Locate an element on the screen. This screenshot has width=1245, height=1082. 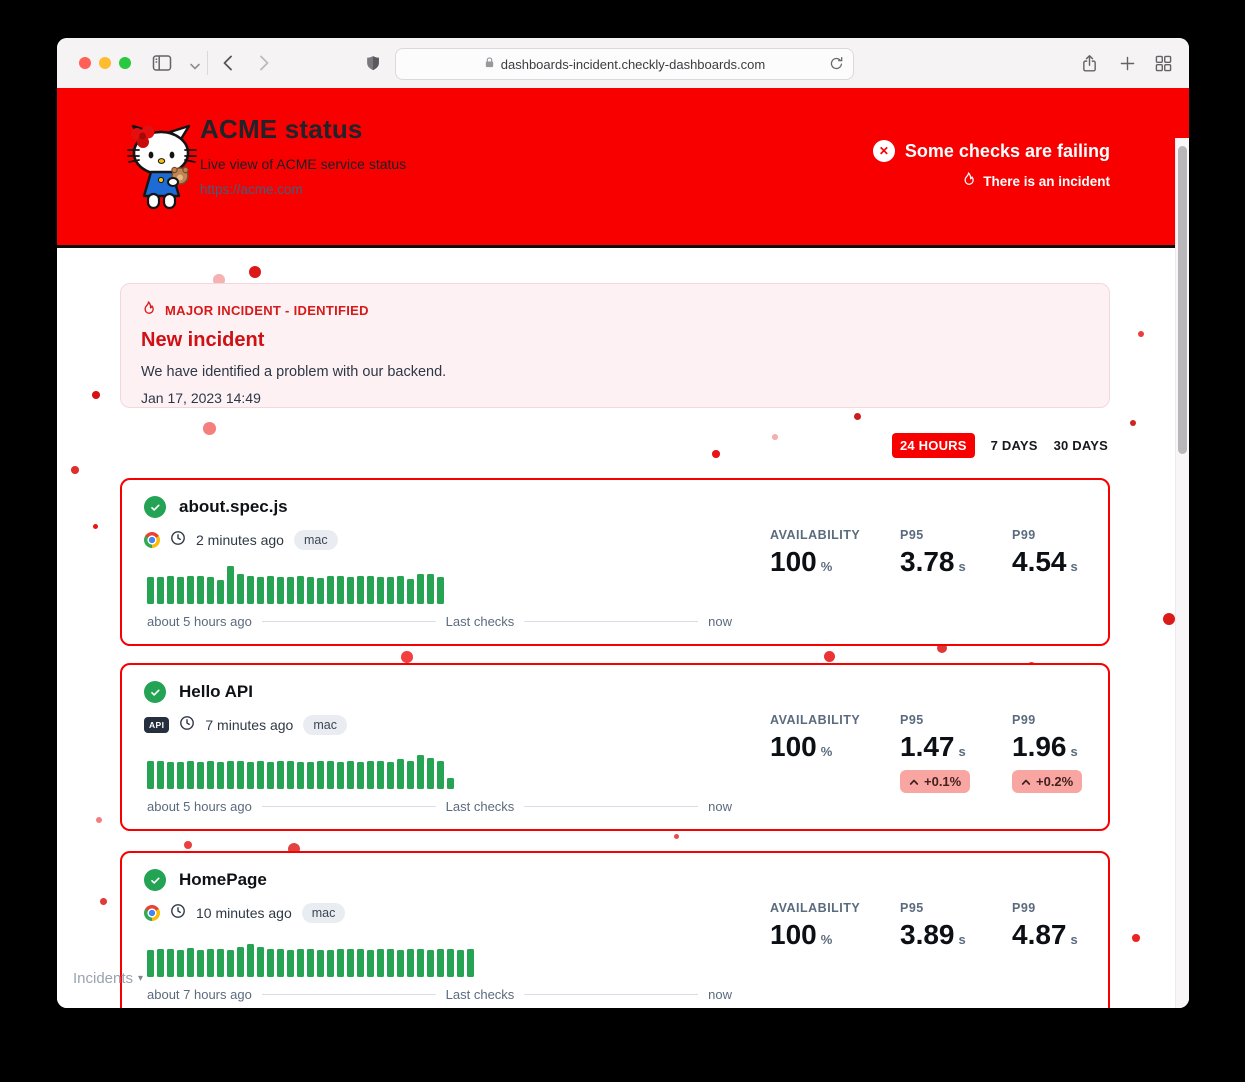
p99-value: 4.87 is located at coordinates (1039, 934).